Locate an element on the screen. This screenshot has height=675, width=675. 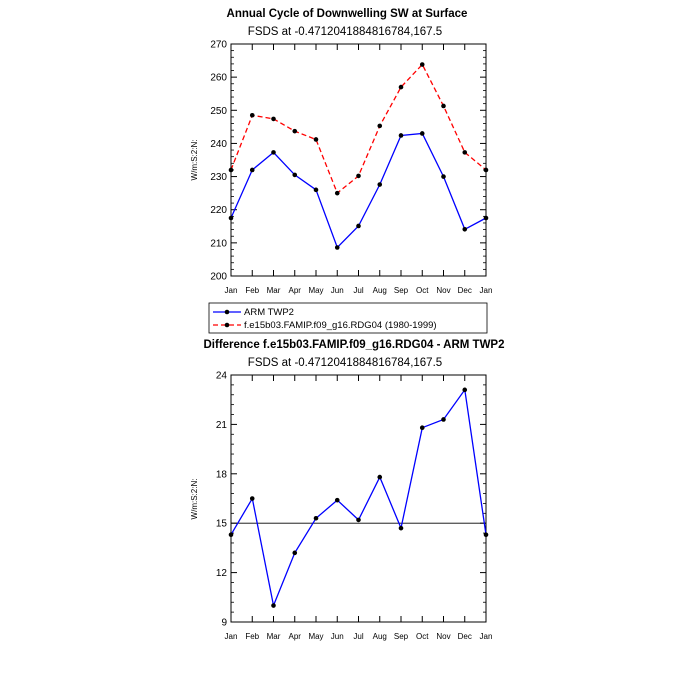
chart2-ytick-label: 24 is located at coordinates (222, 376).